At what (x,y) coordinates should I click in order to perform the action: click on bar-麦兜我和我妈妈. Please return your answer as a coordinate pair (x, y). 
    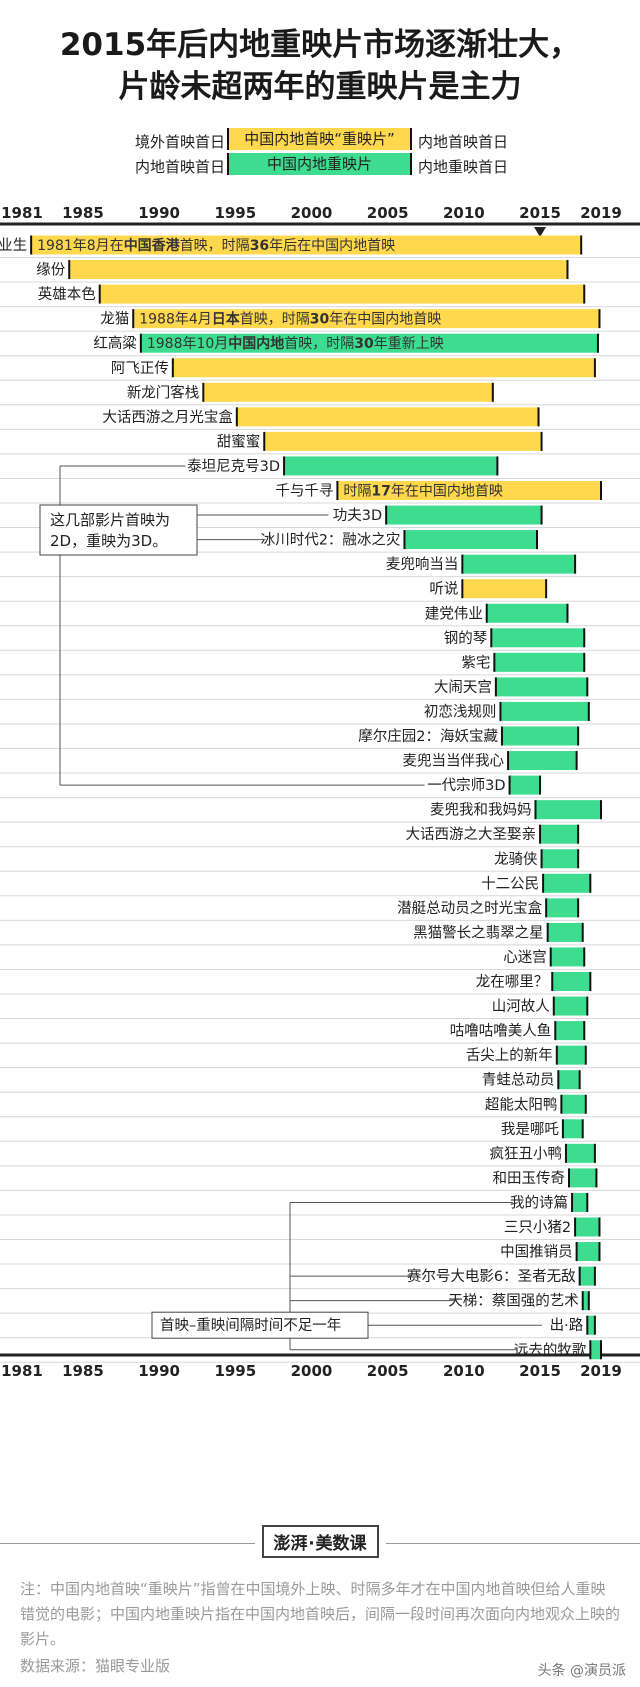
    Looking at the image, I should click on (568, 810).